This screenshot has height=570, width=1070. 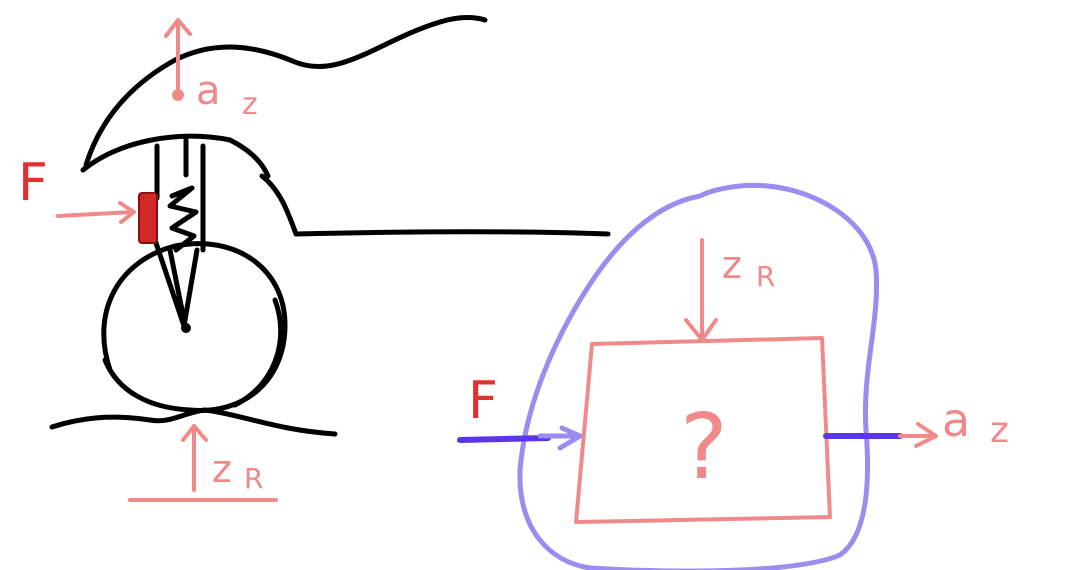 I want to click on road-input-label-right: z, so click(x=732, y=265).